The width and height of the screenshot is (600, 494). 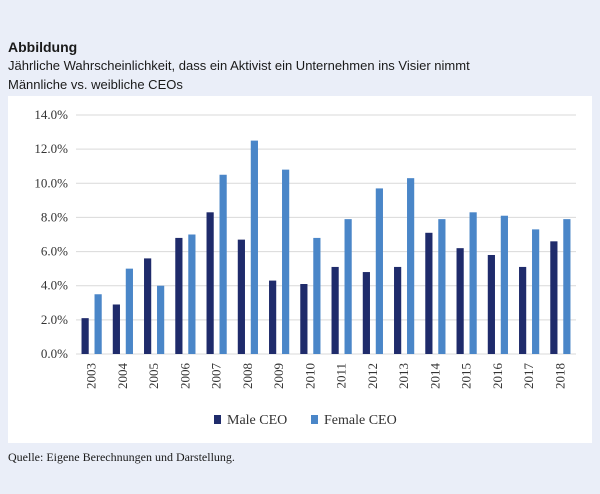 What do you see at coordinates (184, 376) in the screenshot?
I see `x-tick-label: 2006` at bounding box center [184, 376].